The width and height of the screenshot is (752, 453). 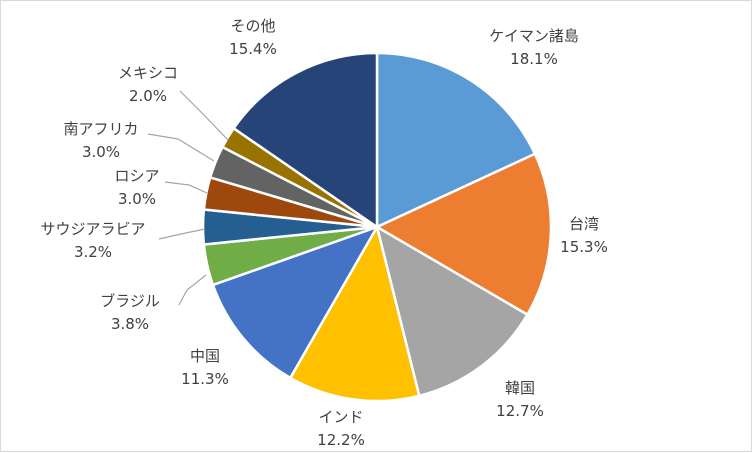 What do you see at coordinates (100, 129) in the screenshot?
I see `slice-category-label: 南アフリカ` at bounding box center [100, 129].